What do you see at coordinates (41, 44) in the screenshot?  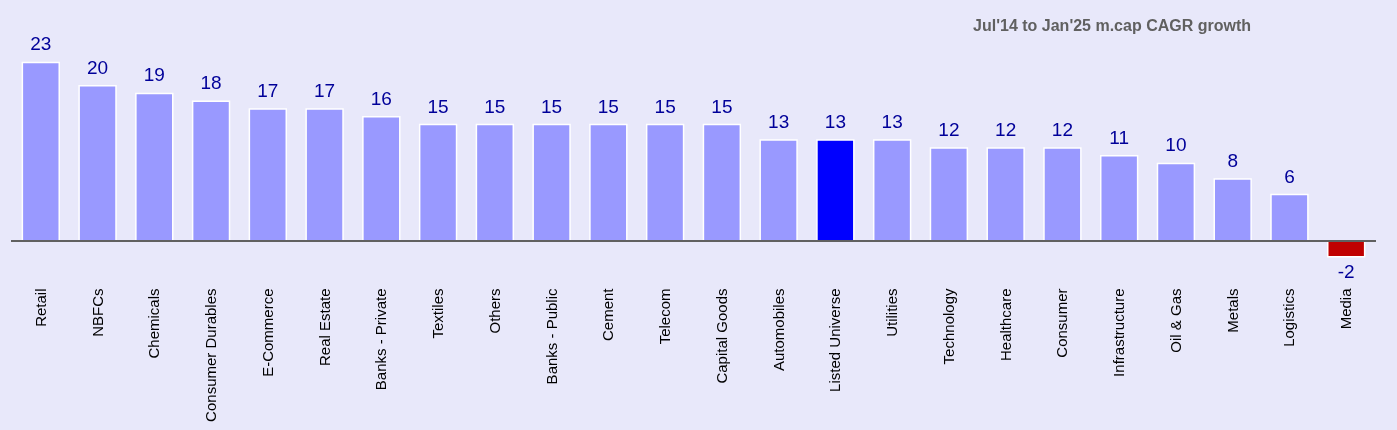 I see `data-label: 23` at bounding box center [41, 44].